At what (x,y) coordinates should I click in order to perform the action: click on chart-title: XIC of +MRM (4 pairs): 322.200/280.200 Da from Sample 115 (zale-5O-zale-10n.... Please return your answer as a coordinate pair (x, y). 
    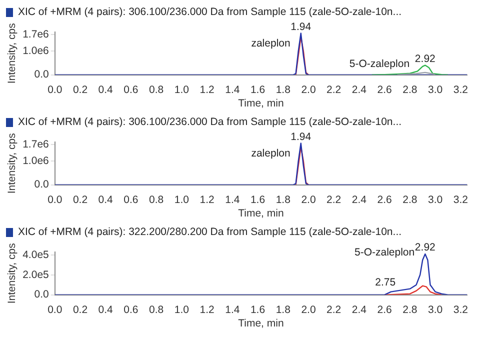
    Looking at the image, I should click on (210, 232).